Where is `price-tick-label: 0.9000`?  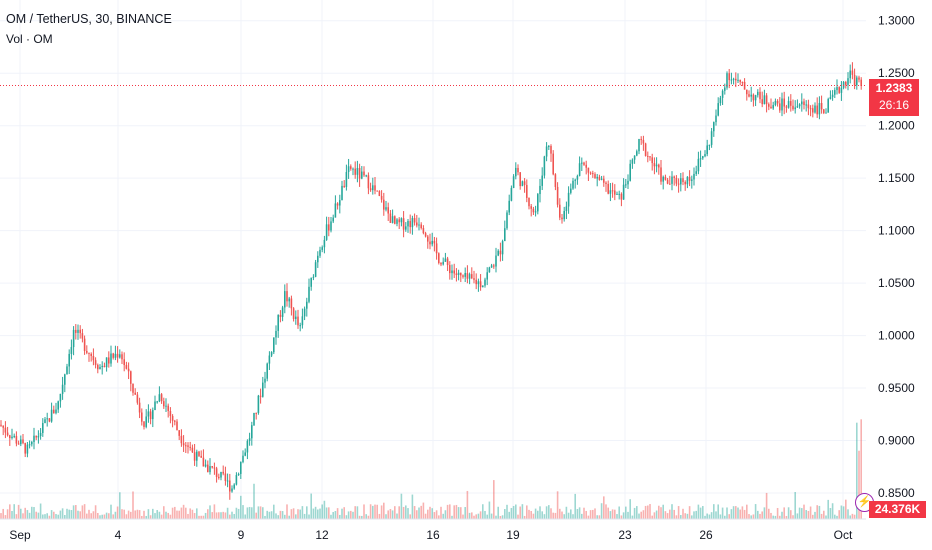 price-tick-label: 0.9000 is located at coordinates (896, 441).